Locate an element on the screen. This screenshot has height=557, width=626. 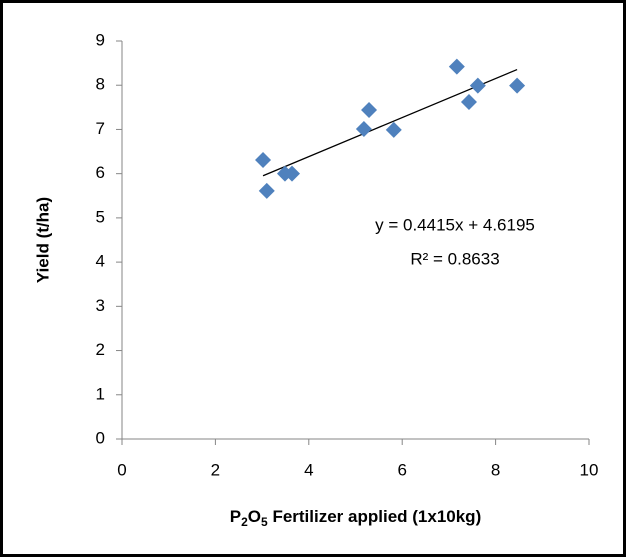
x-tick-label: 10 is located at coordinates (589, 469).